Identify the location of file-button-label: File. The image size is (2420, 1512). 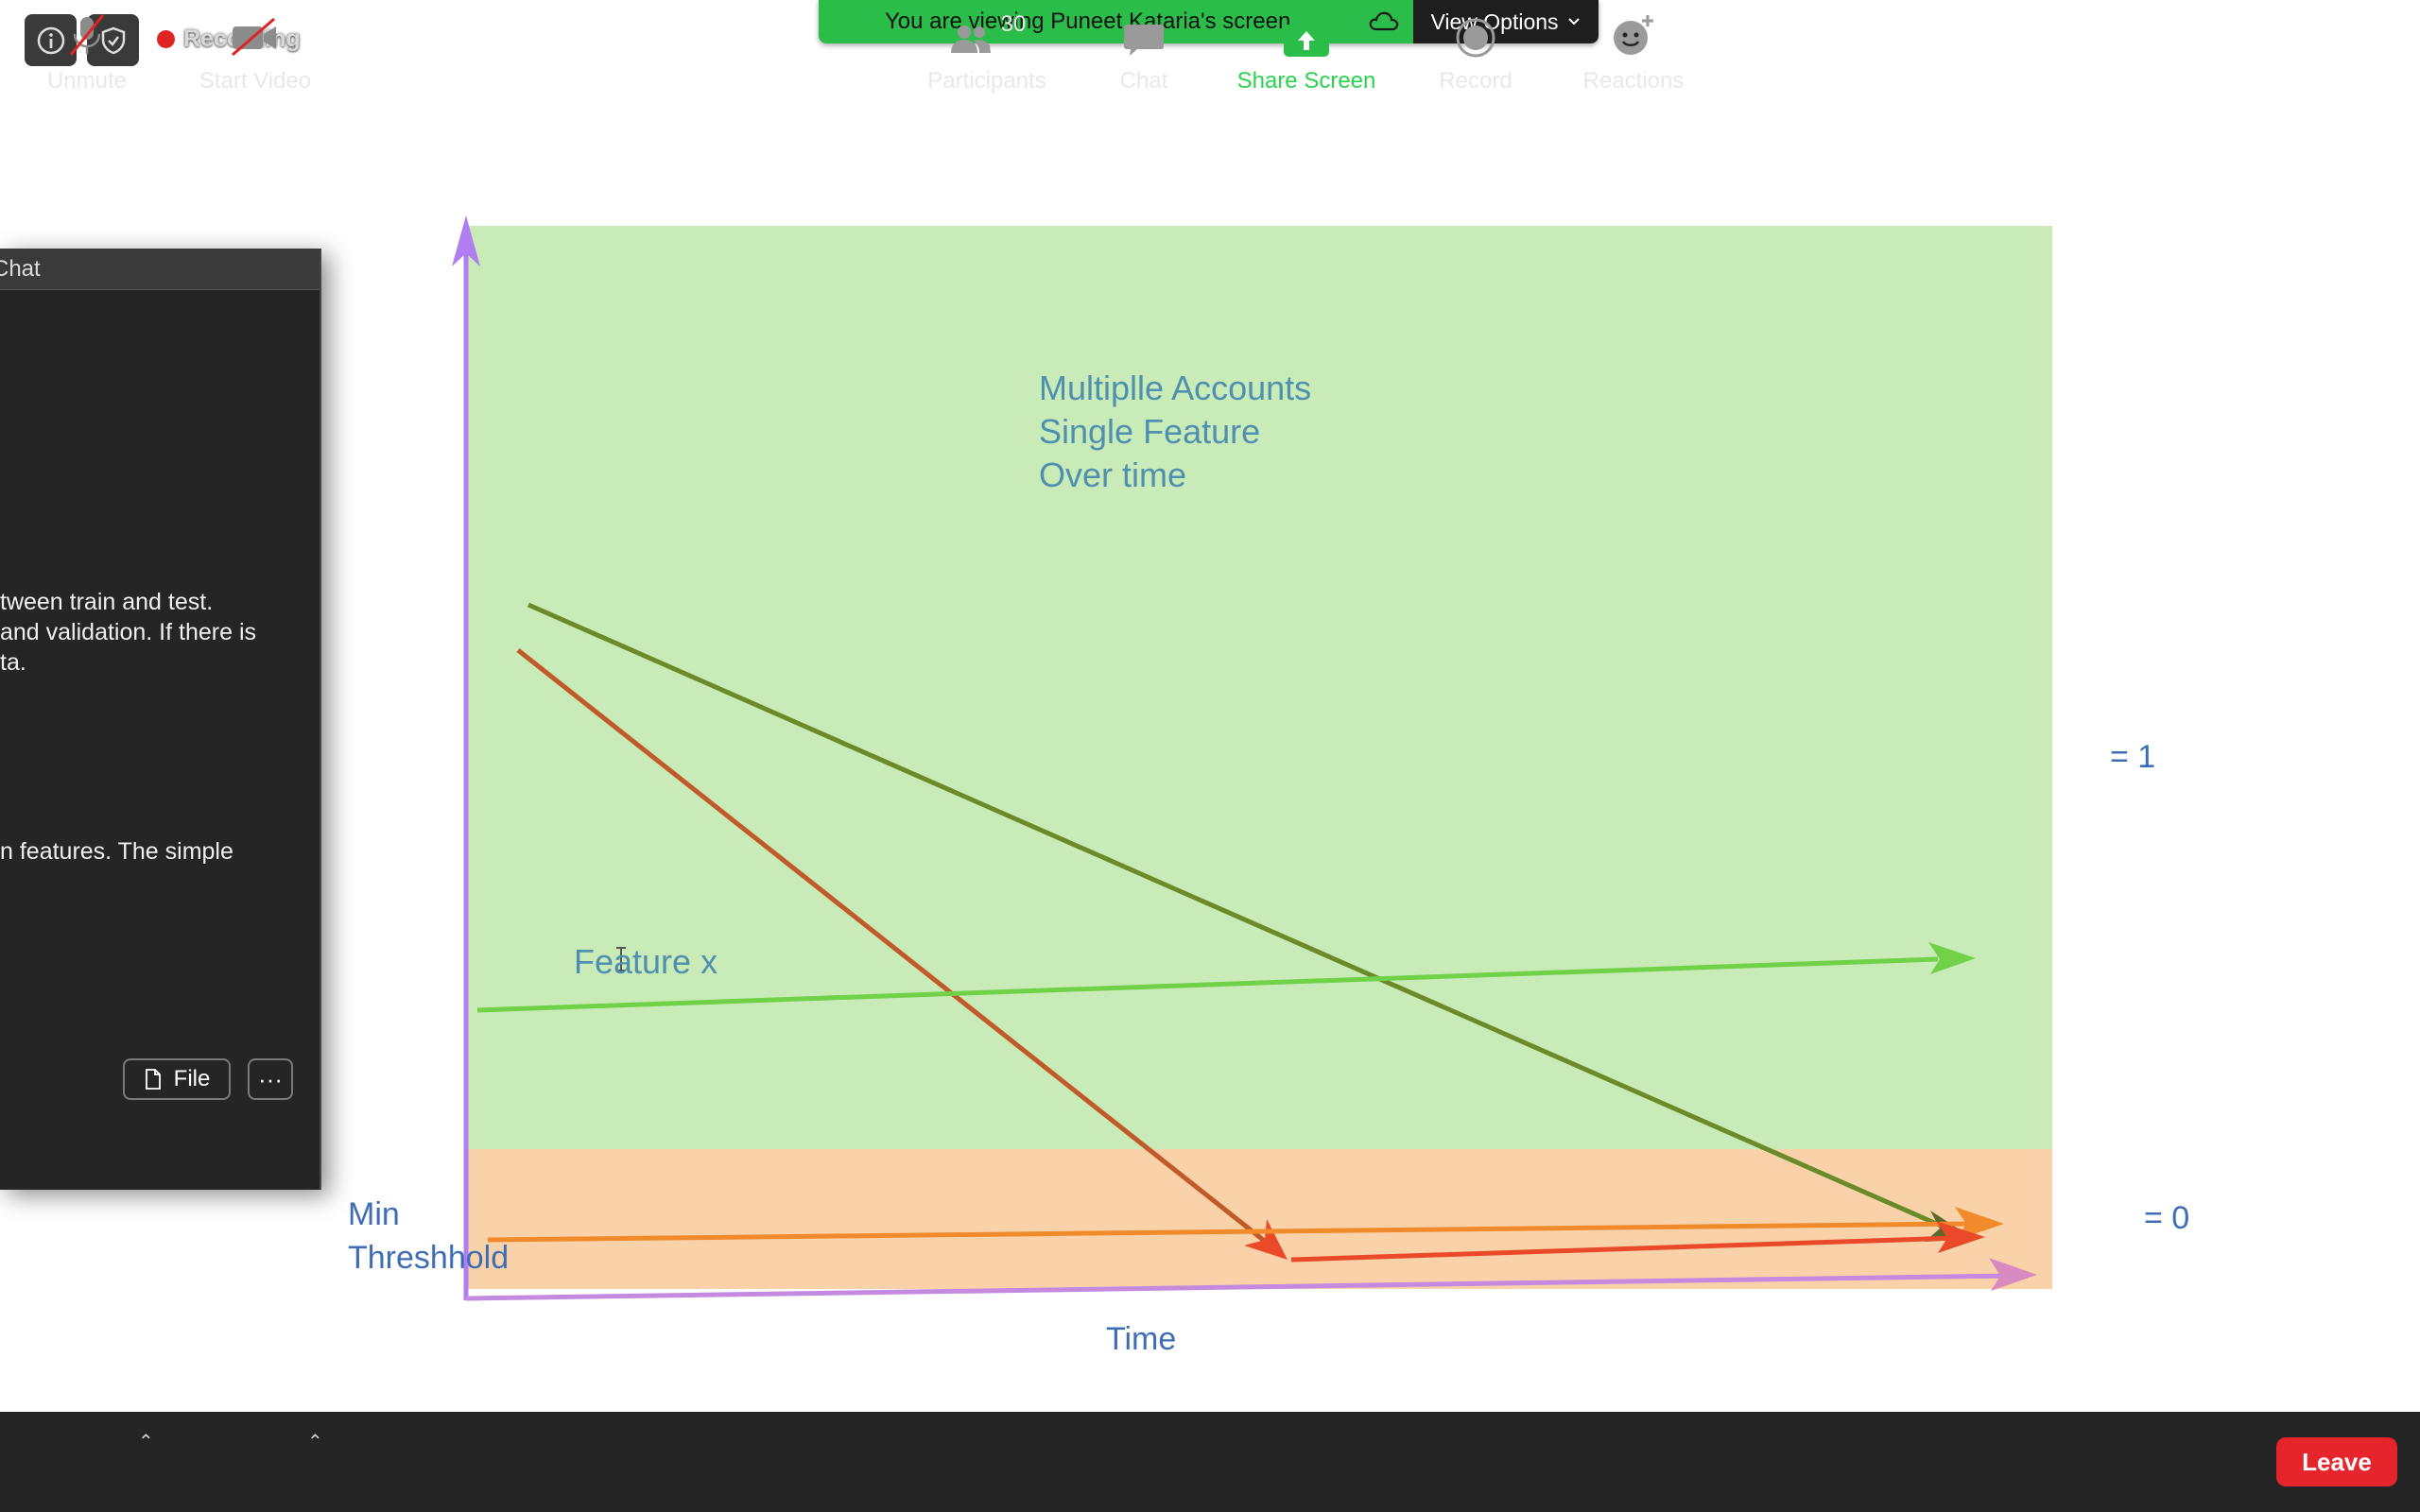
(192, 1078).